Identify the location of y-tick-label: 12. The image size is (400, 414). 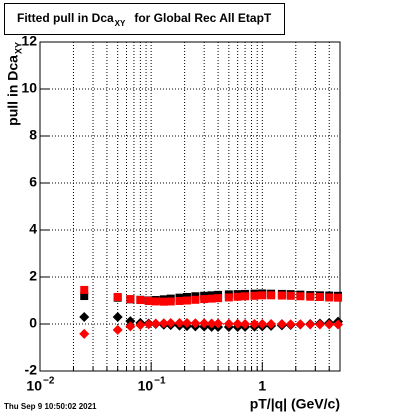
(29, 41).